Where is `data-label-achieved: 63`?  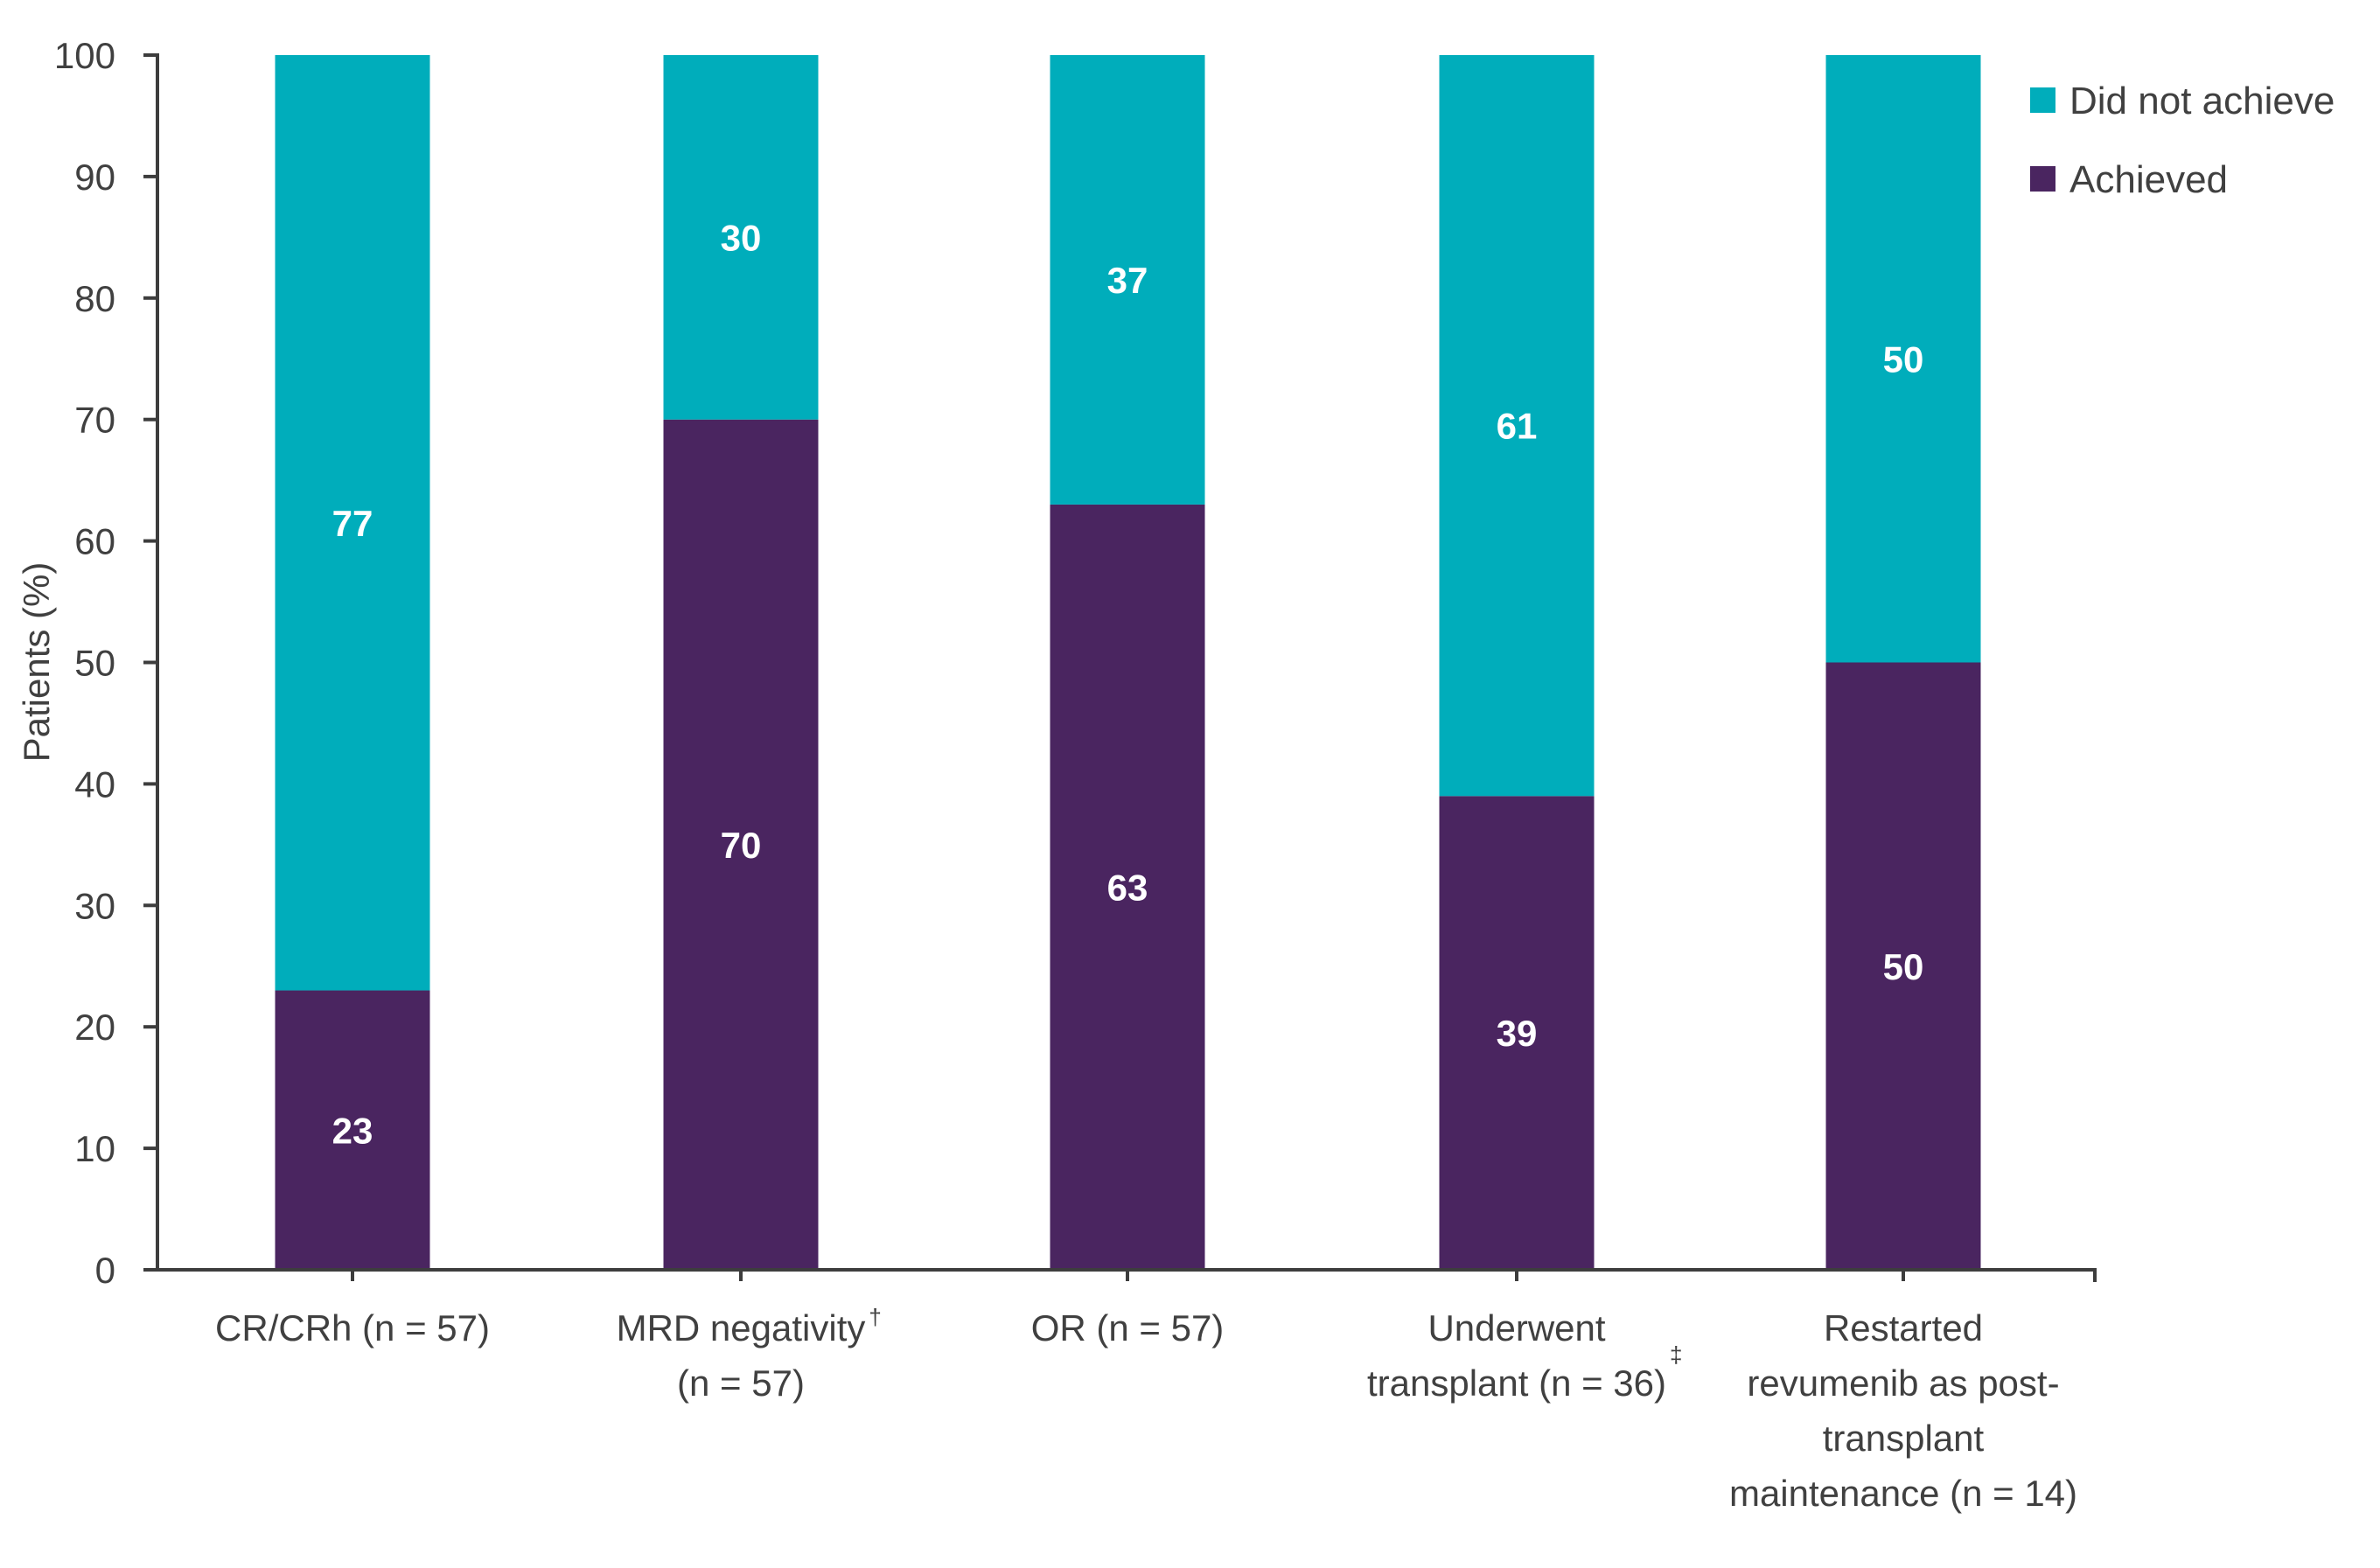
data-label-achieved: 63 is located at coordinates (1127, 887).